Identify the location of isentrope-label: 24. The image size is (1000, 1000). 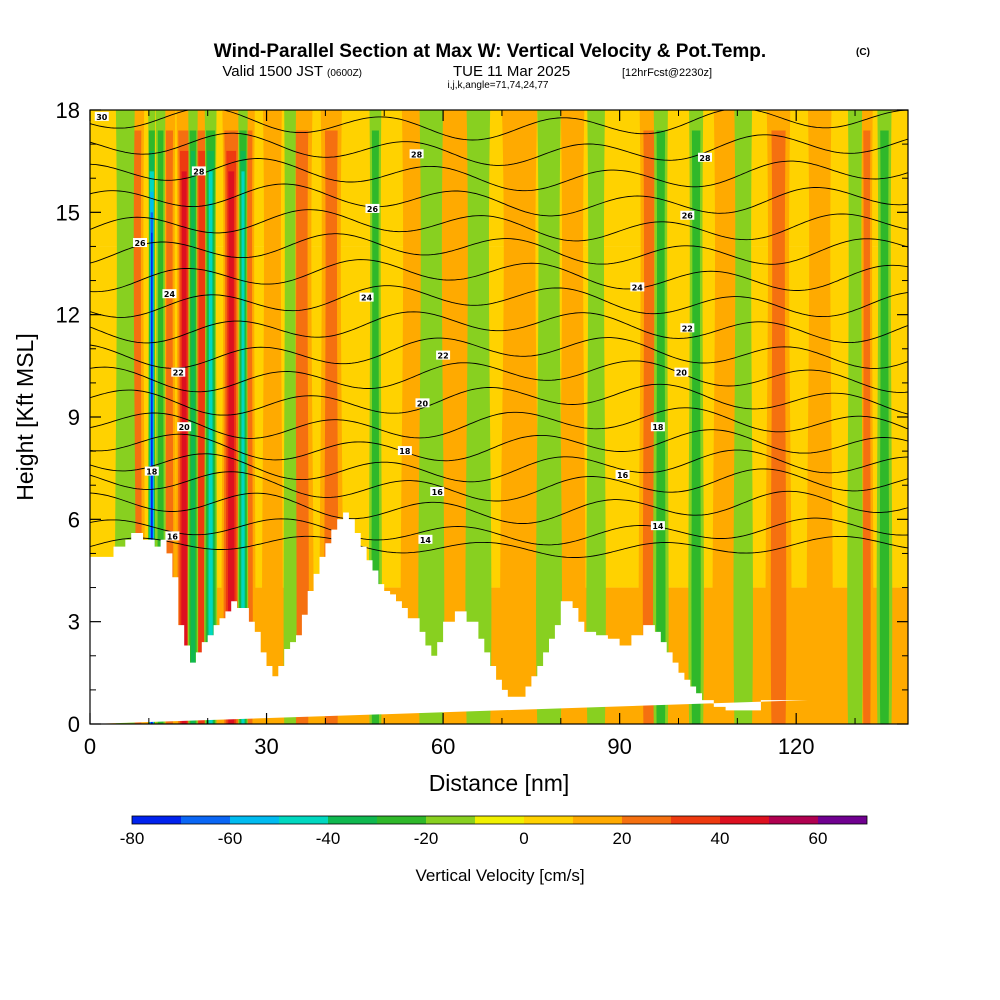
(366, 297).